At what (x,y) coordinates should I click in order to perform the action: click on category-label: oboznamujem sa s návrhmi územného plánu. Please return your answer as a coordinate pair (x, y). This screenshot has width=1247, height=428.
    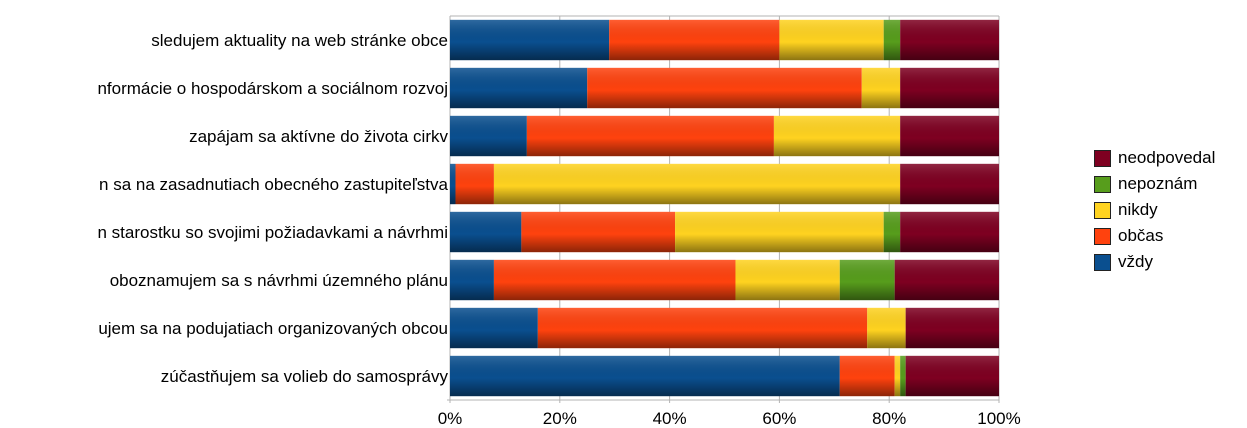
    Looking at the image, I should click on (279, 280).